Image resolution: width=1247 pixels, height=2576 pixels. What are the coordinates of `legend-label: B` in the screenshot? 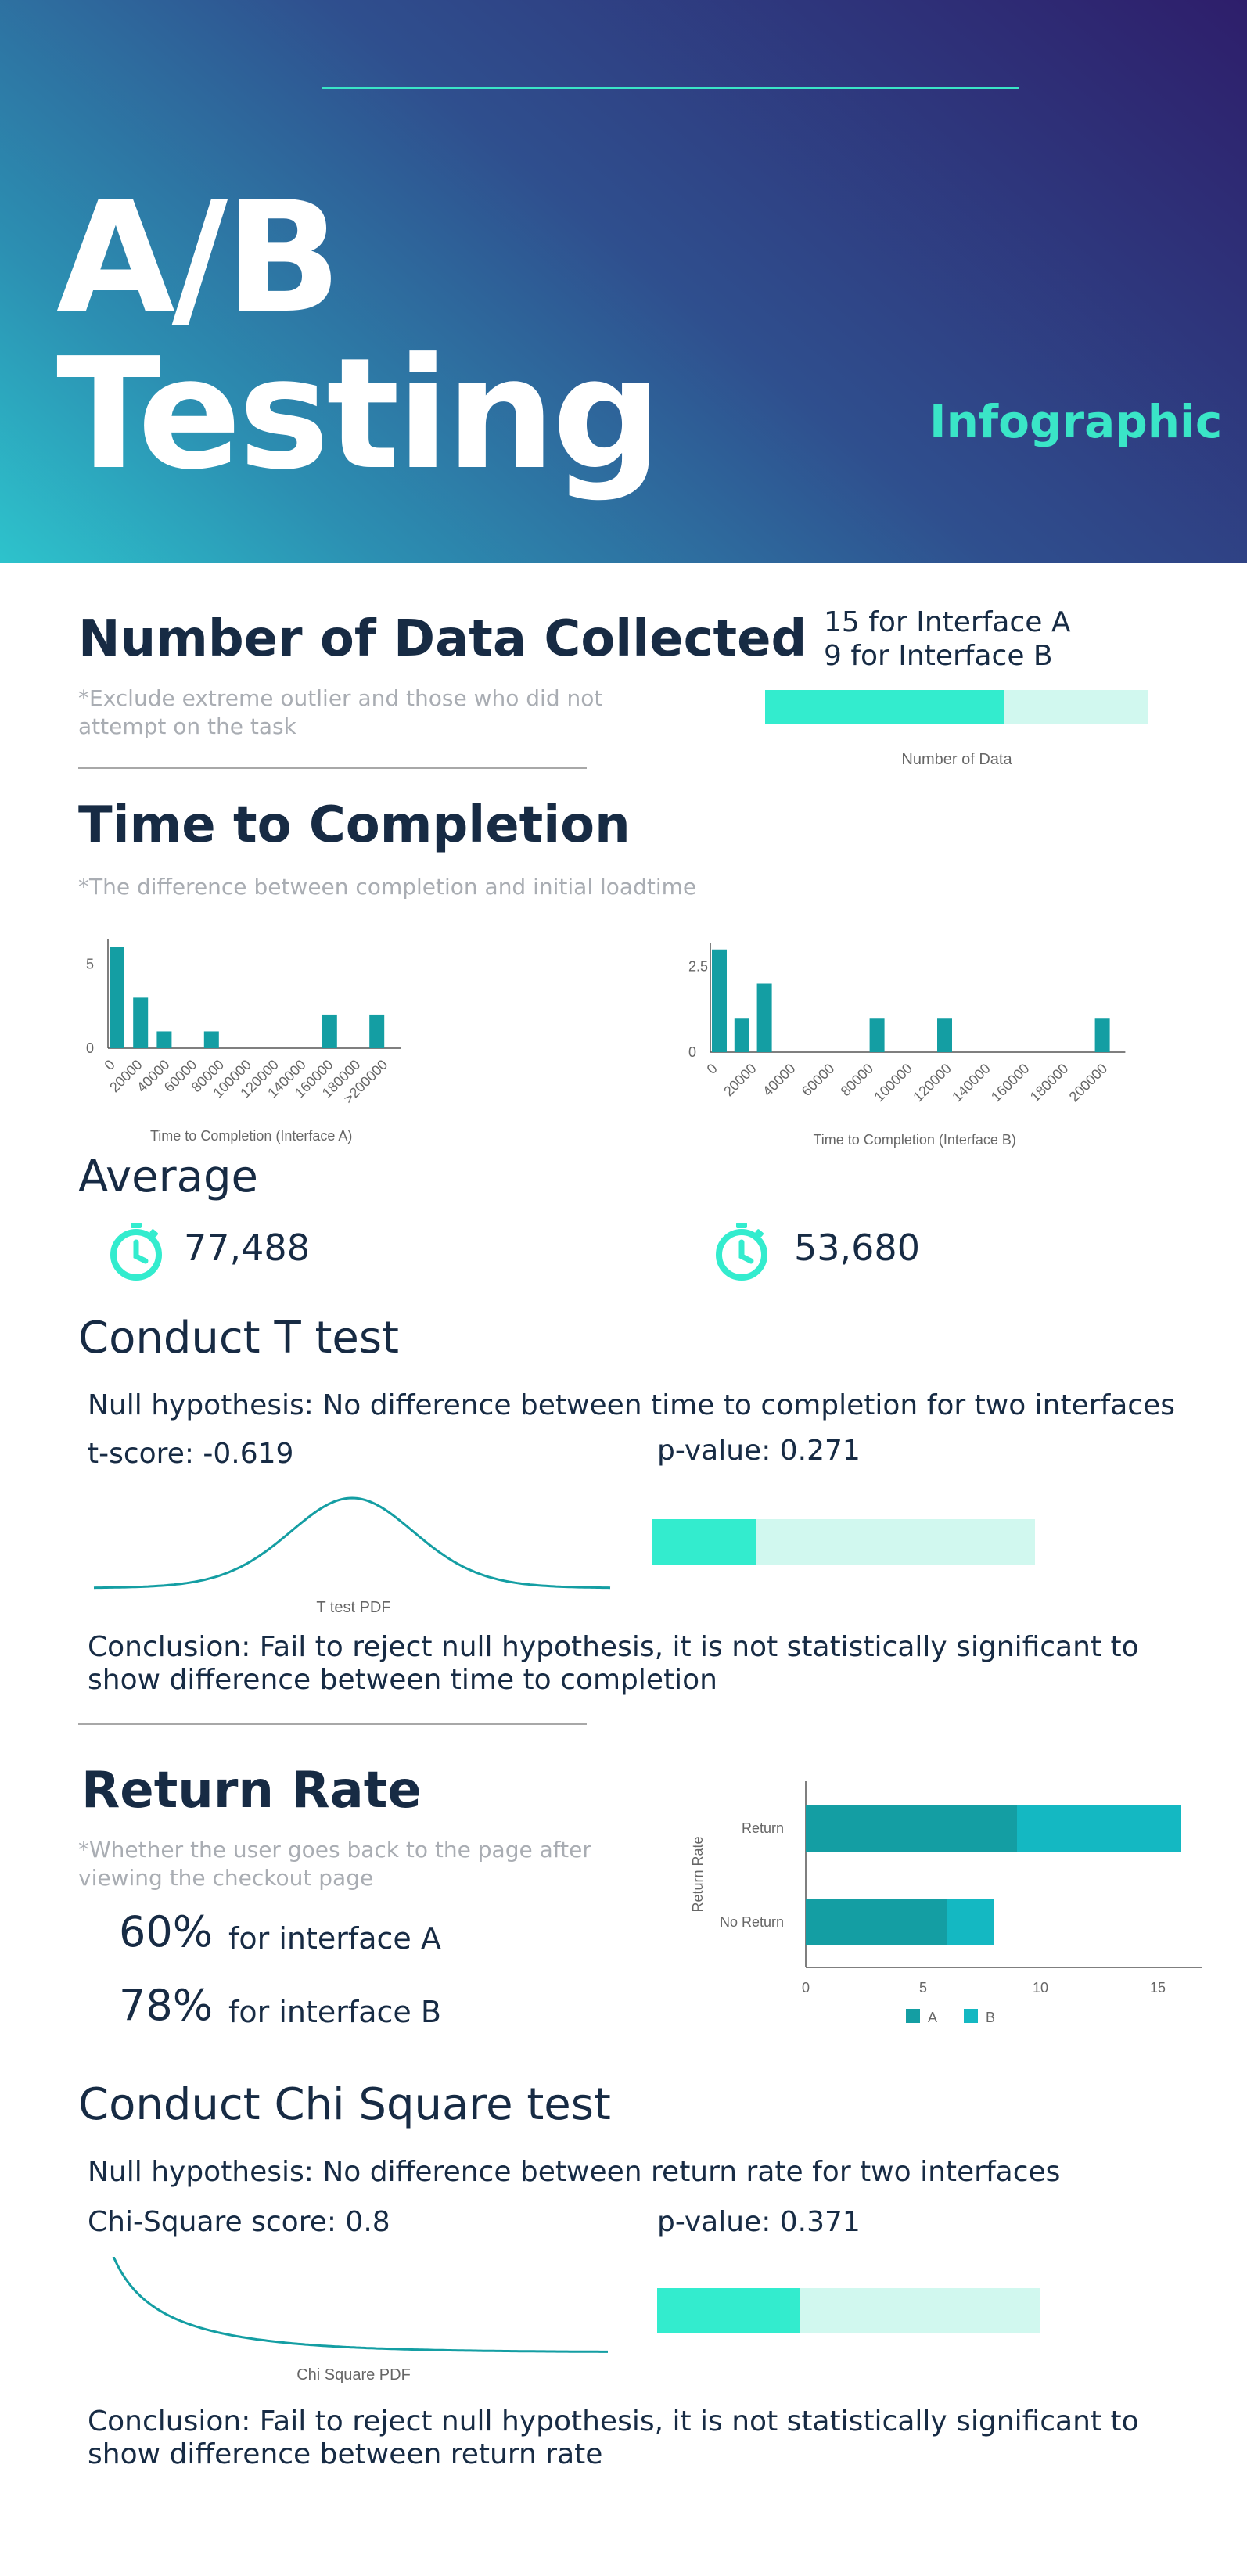 It's located at (991, 2018).